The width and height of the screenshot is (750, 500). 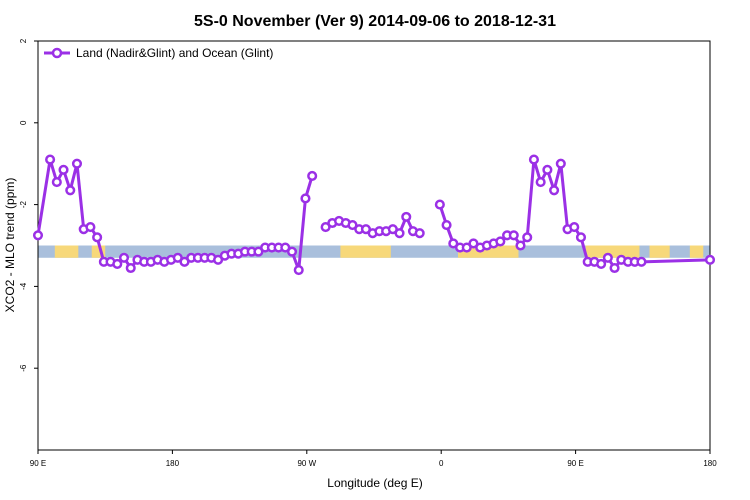 I want to click on legend-label: Land (Nadir&Glint) and Ocean (Glint), so click(x=174, y=53).